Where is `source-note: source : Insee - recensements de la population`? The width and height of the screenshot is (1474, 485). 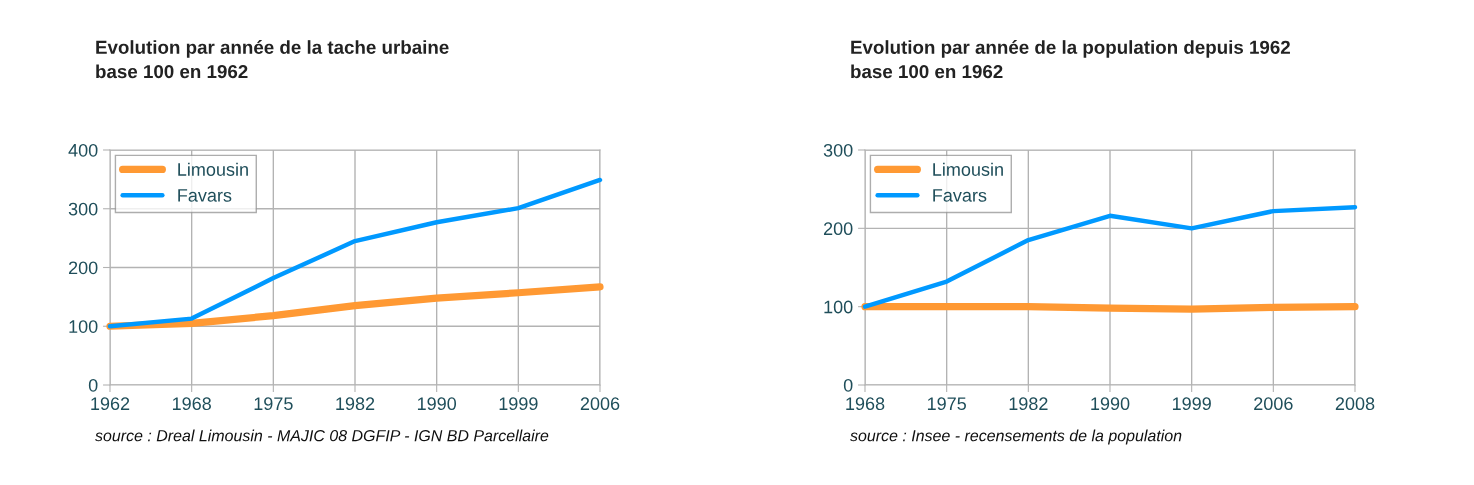 source-note: source : Insee - recensements de la population is located at coordinates (1016, 437).